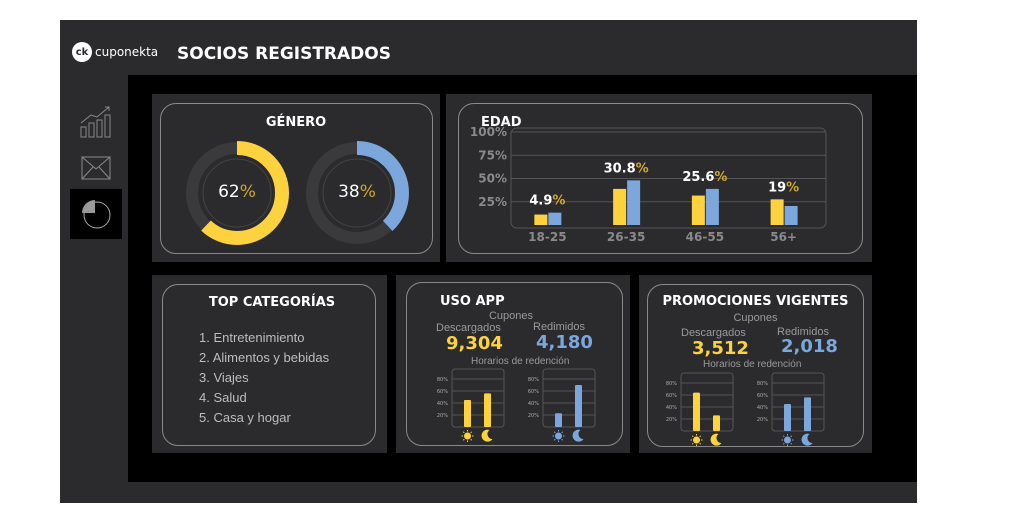  What do you see at coordinates (705, 237) in the screenshot?
I see `x-tick-label: 46-55` at bounding box center [705, 237].